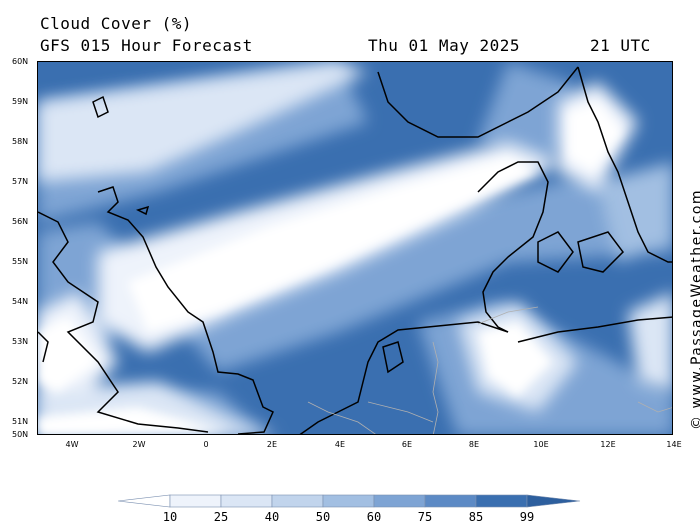 Image resolution: width=700 pixels, height=525 pixels. What do you see at coordinates (123, 322) in the screenshot?
I see `coastline-britain-west` at bounding box center [123, 322].